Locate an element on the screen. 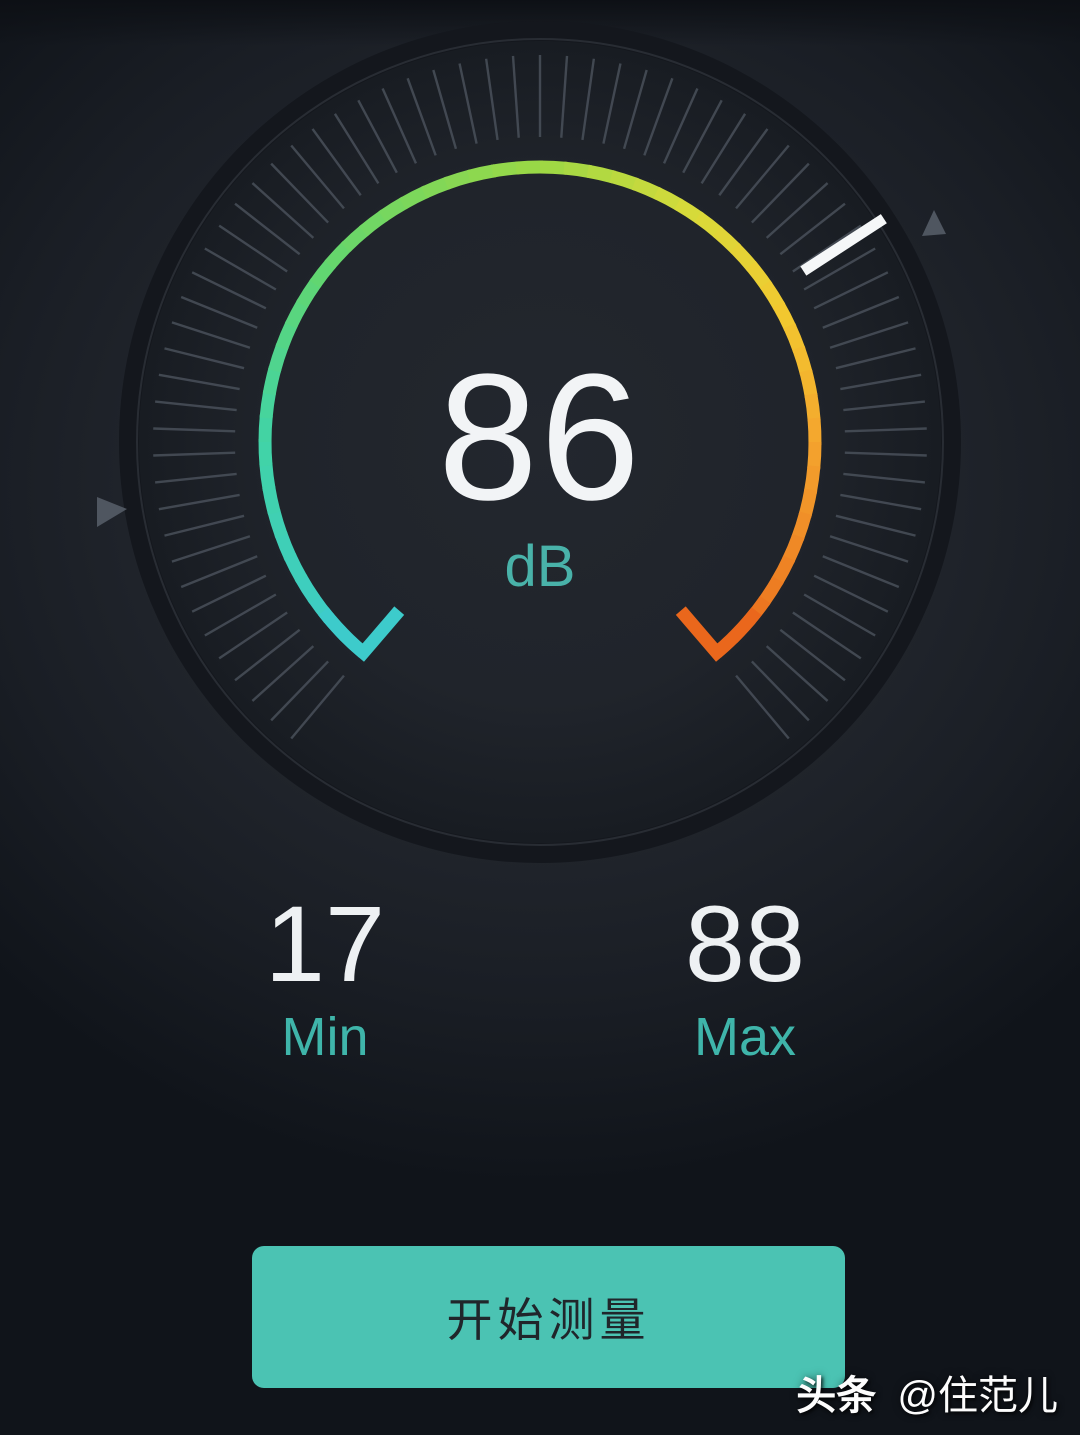 This screenshot has height=1435, width=1080. min-stat: 17 Min is located at coordinates (325, 975).